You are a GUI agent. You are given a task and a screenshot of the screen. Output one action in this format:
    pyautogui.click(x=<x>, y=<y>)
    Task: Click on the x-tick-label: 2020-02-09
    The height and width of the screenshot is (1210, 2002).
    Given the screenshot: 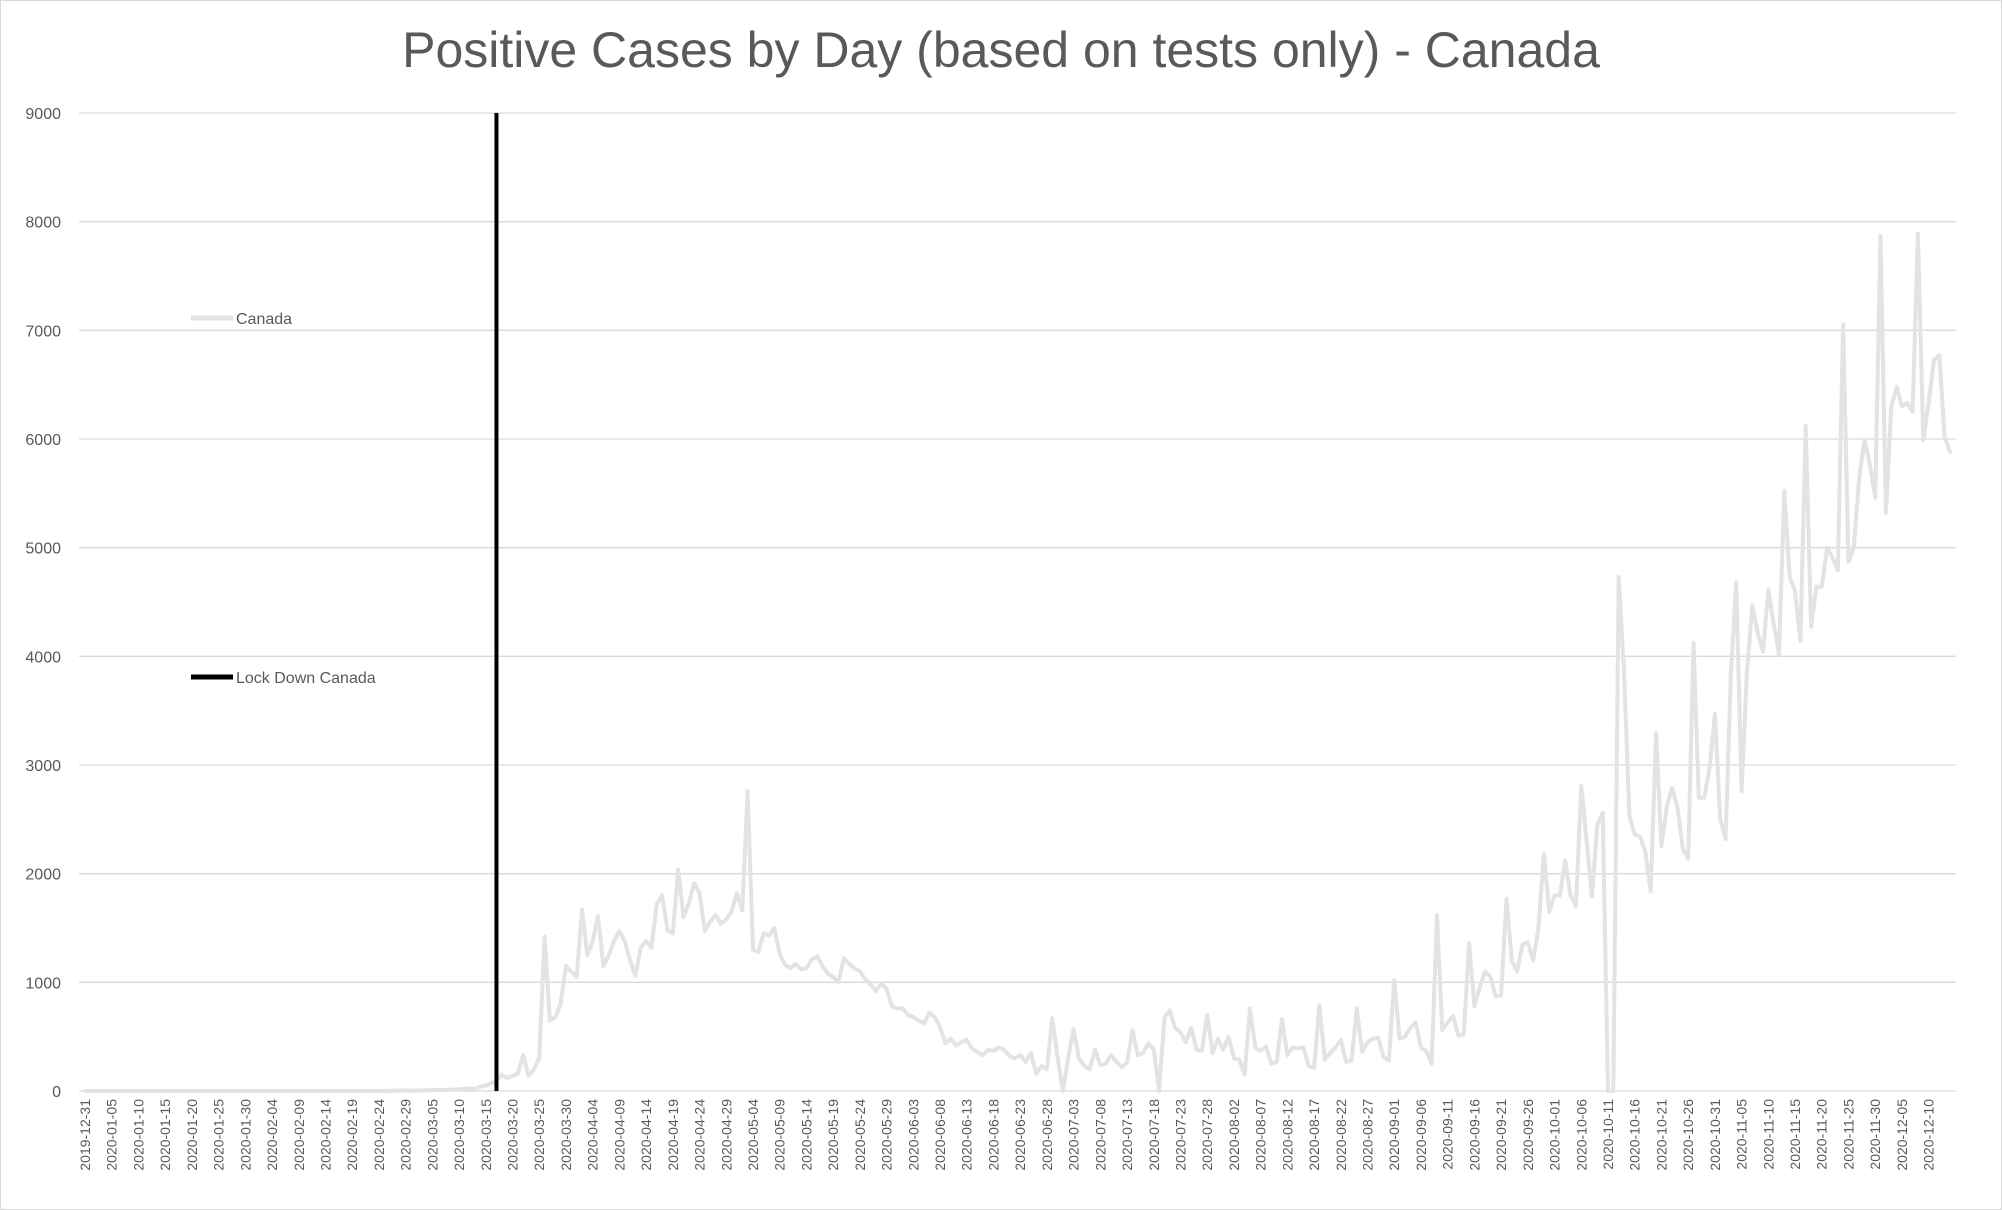 What is the action you would take?
    pyautogui.click(x=299, y=1135)
    